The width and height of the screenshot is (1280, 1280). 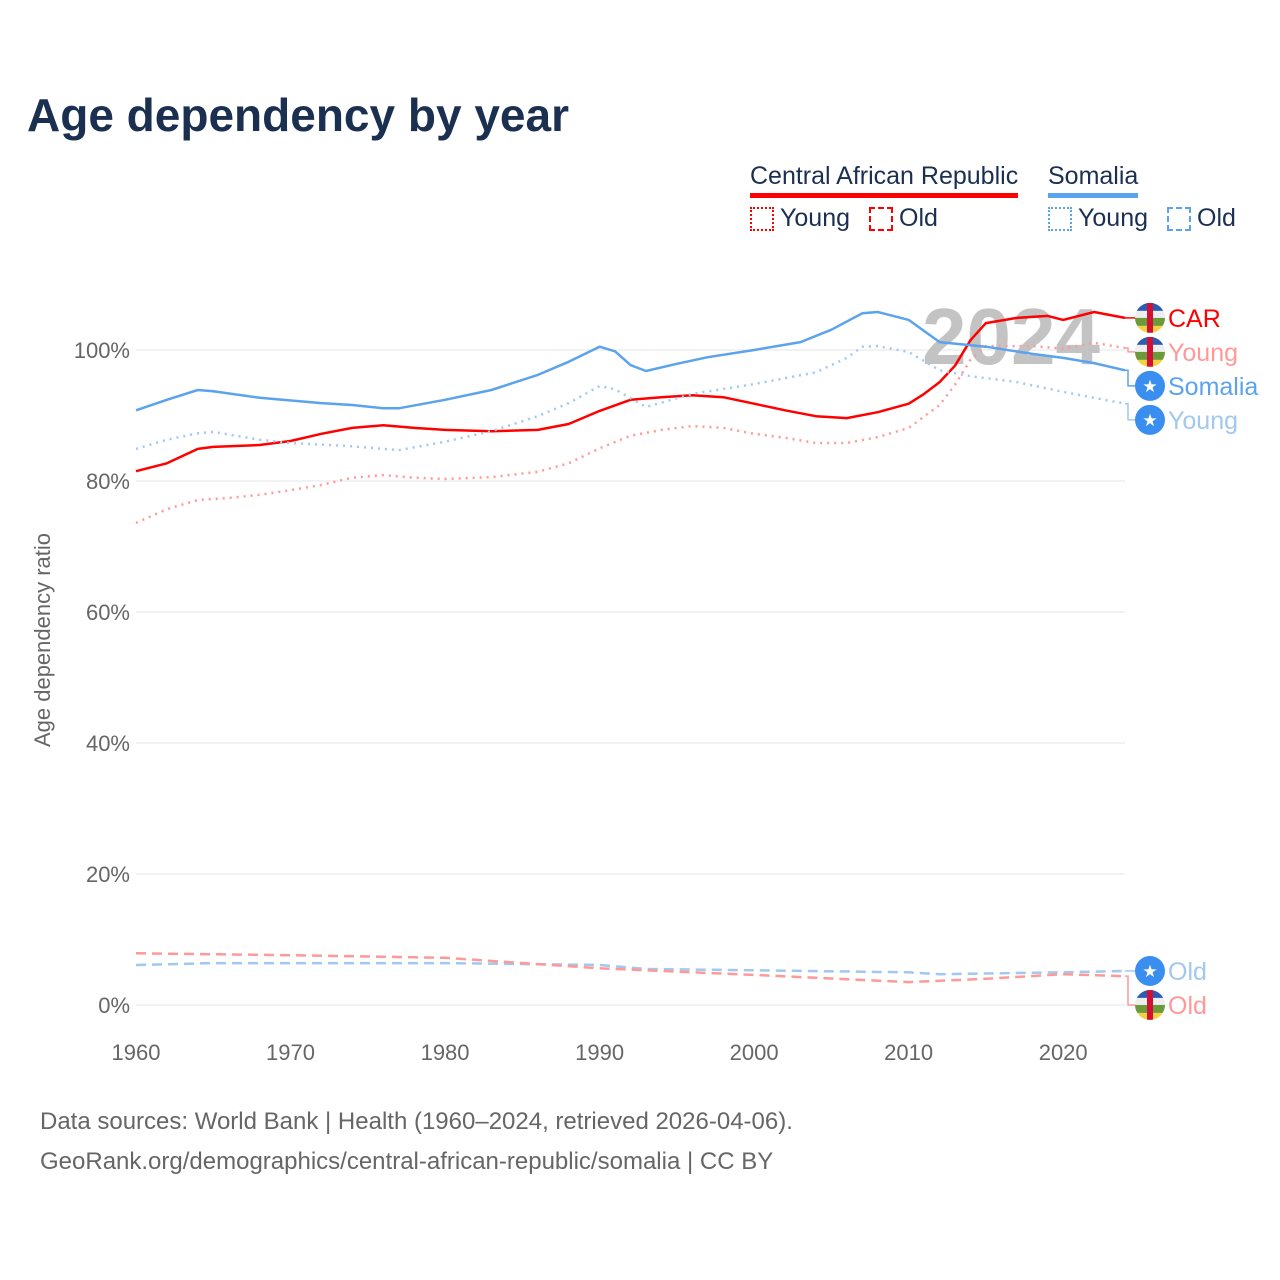 What do you see at coordinates (136, 1052) in the screenshot?
I see `x-tick-label: 1960` at bounding box center [136, 1052].